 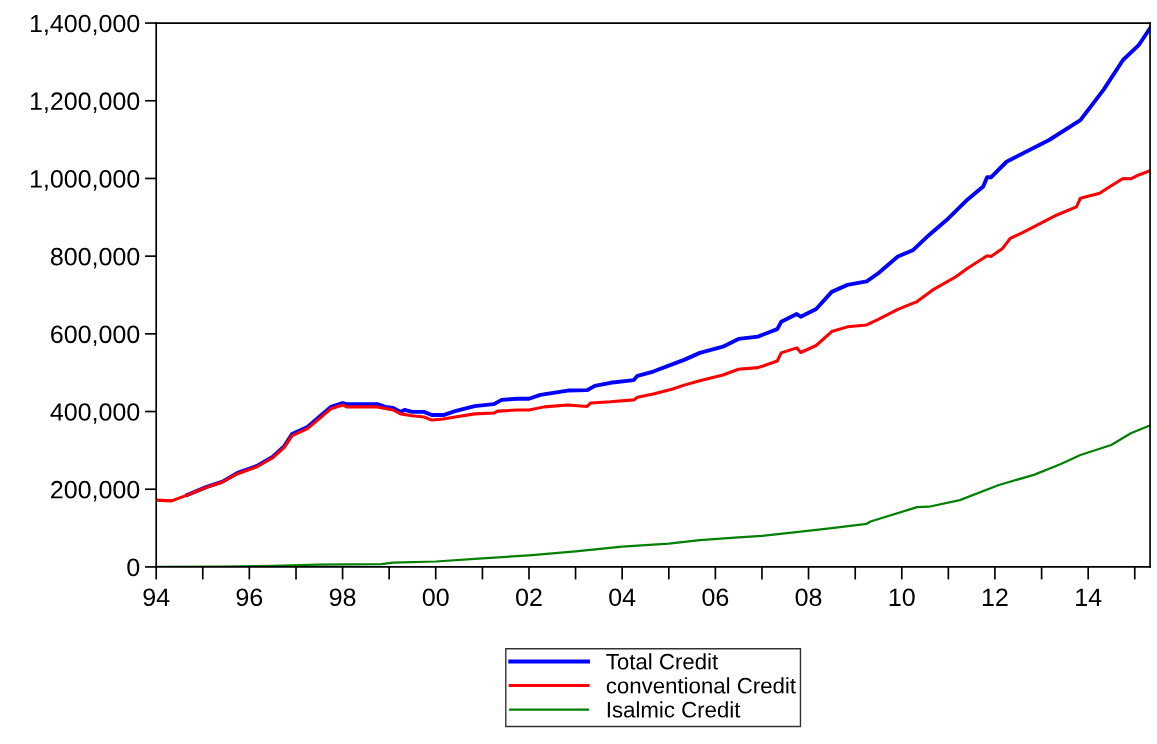 I want to click on legend-label: Total Credit, so click(x=662, y=661).